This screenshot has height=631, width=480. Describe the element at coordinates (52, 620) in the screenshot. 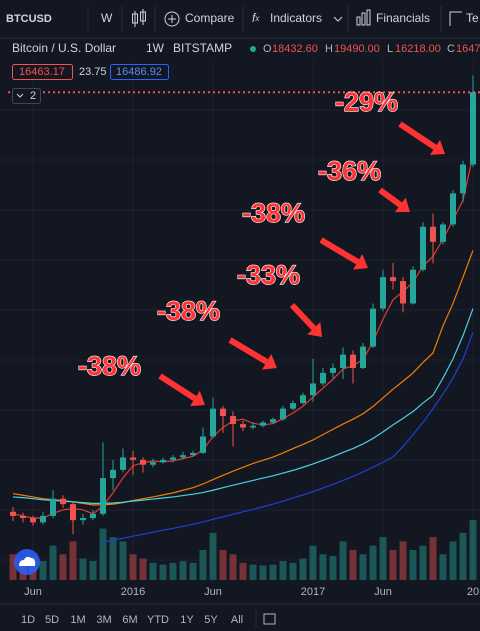

I see `range-button: 5D` at that location.